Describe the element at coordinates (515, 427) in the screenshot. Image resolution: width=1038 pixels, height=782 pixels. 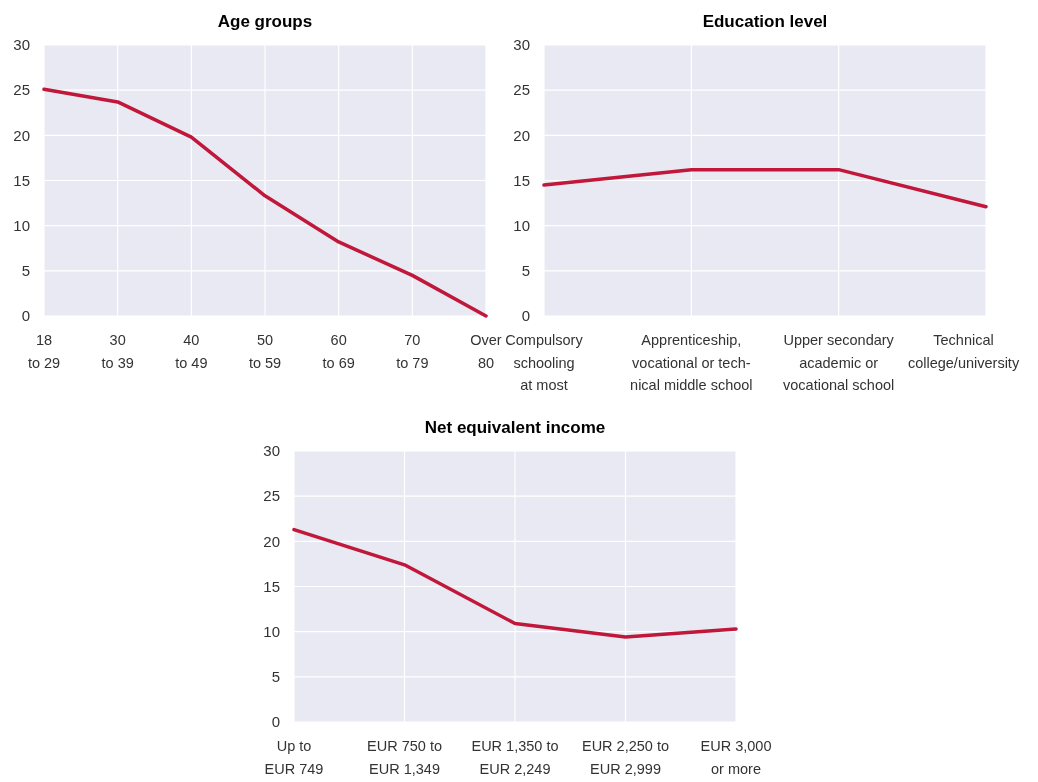
I see `chart-title: Net equivalent income` at that location.